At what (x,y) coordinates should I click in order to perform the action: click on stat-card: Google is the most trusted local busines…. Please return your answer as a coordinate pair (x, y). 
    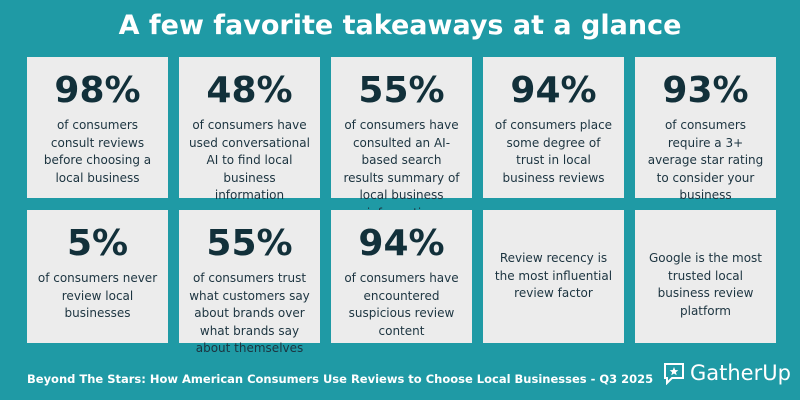
    Looking at the image, I should click on (705, 276).